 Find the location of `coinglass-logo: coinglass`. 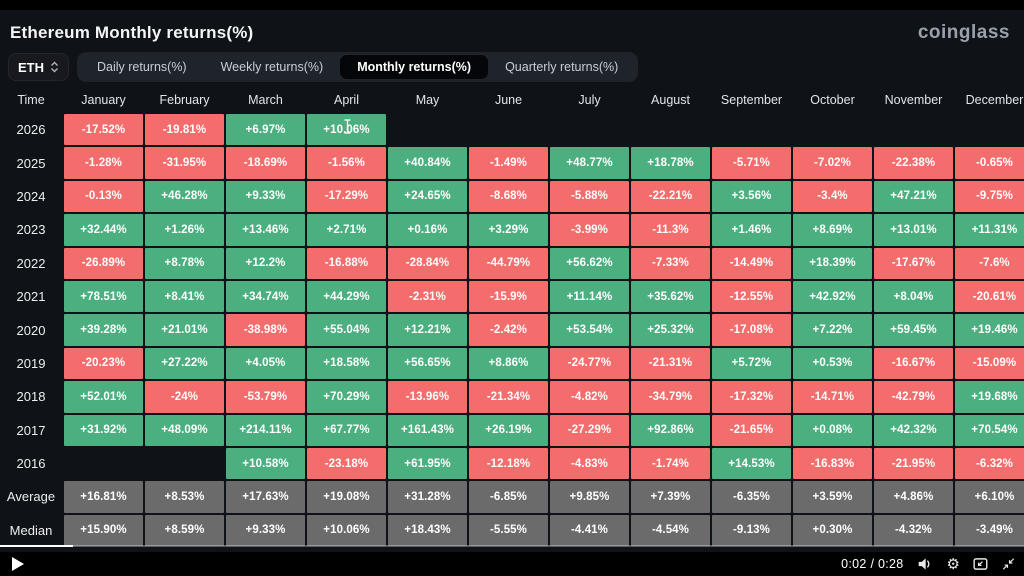

coinglass-logo: coinglass is located at coordinates (963, 32).